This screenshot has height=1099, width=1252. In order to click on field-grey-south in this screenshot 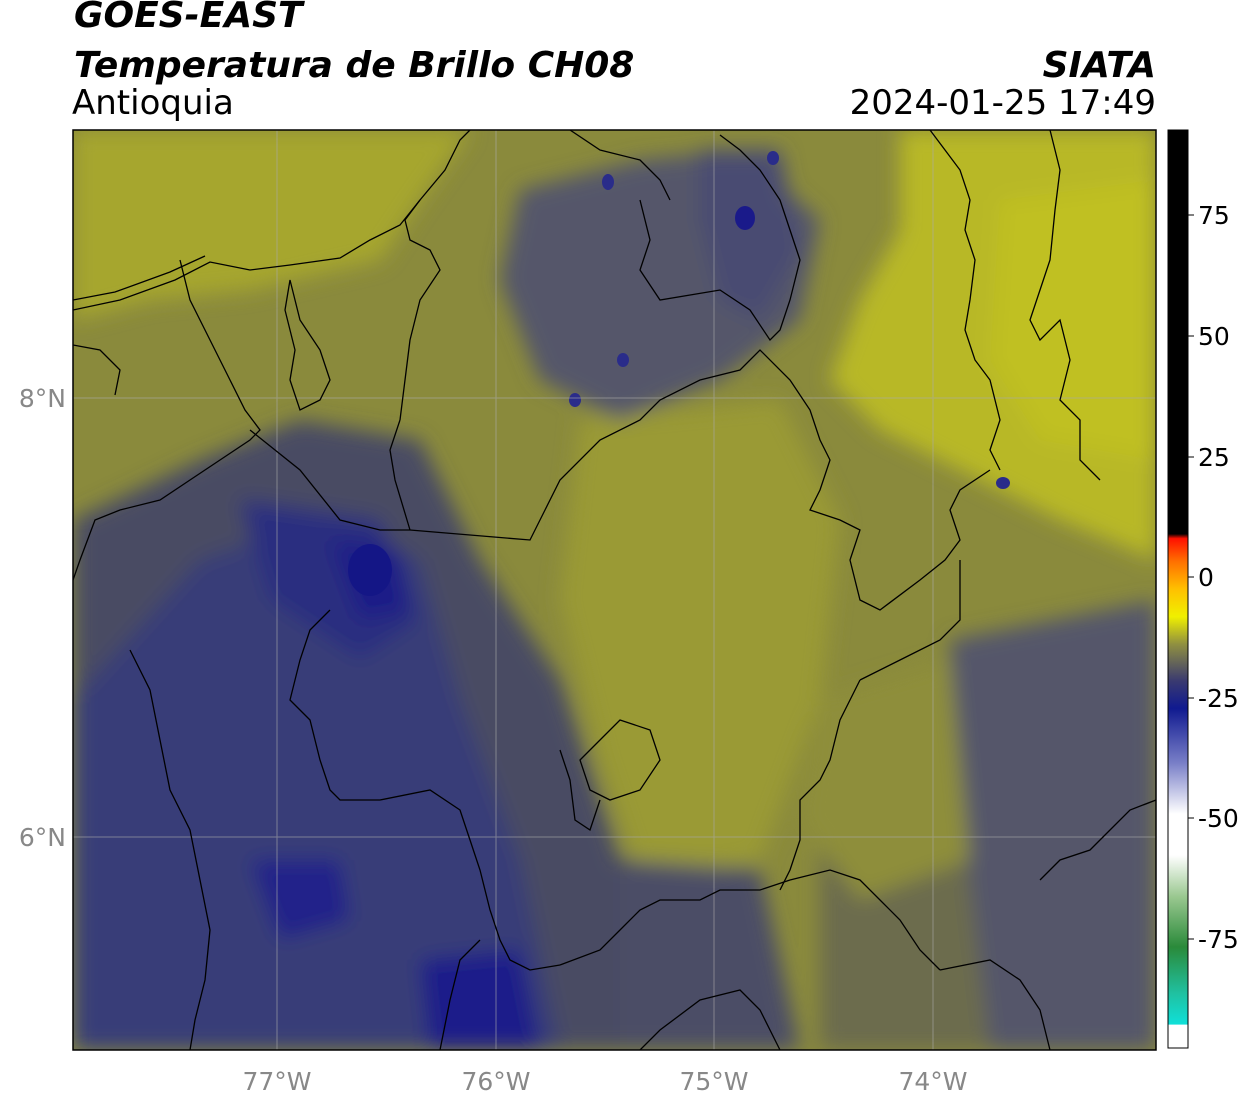, I will do `click(710, 955)`.